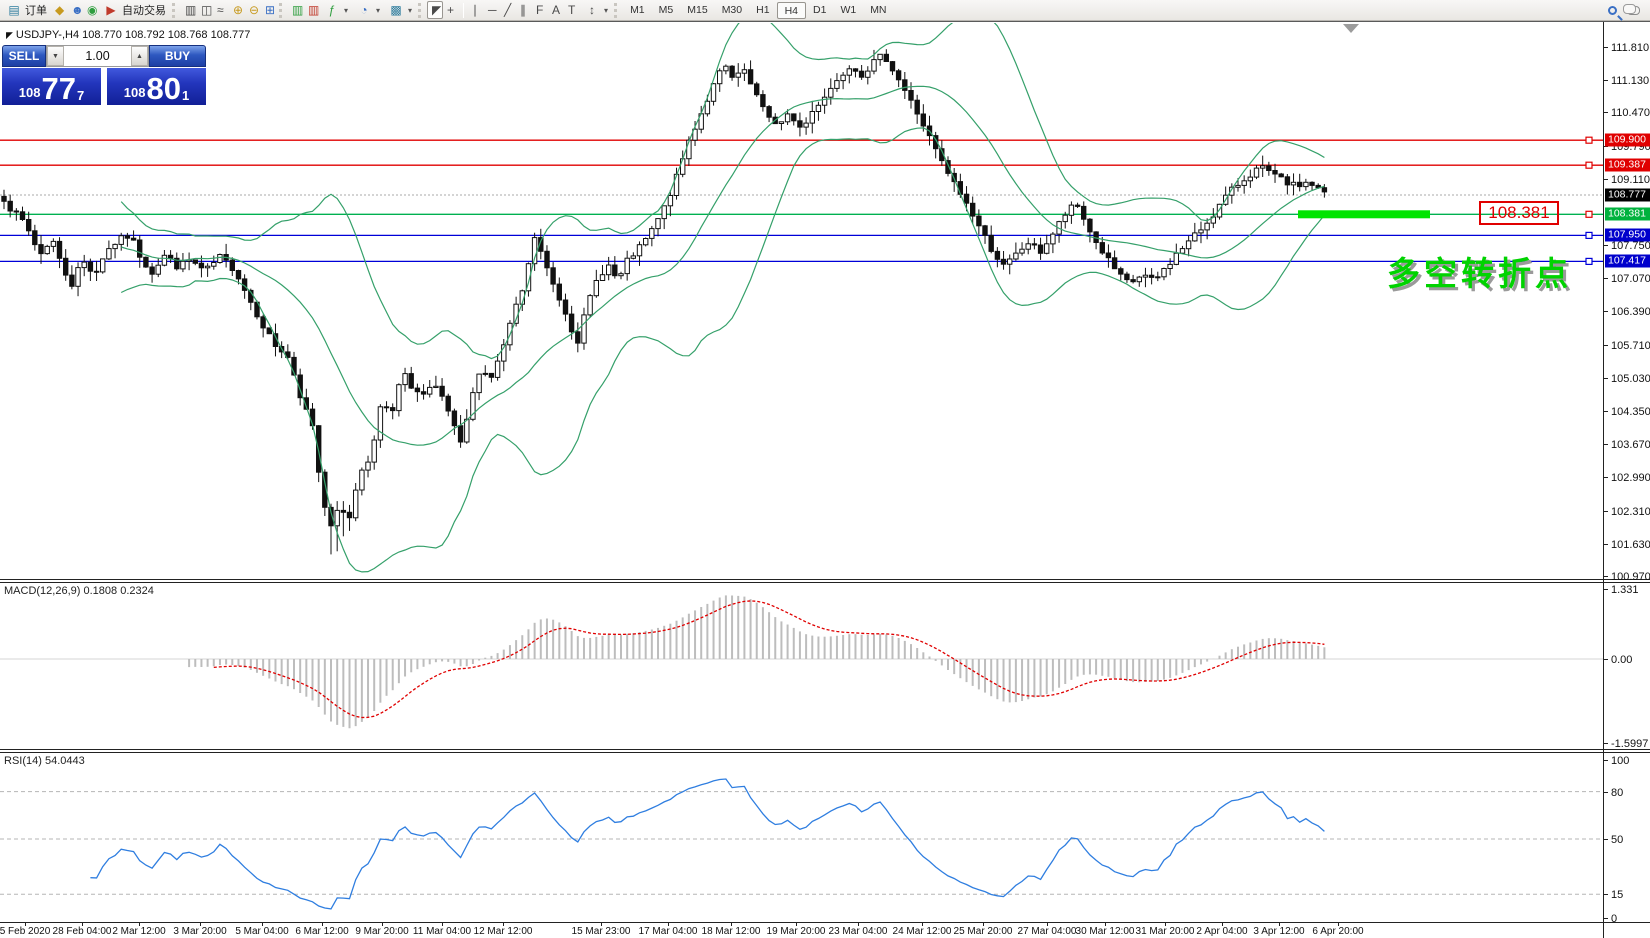  Describe the element at coordinates (270, 10) in the screenshot. I see `tile-windows-icon: ⊞` at that location.